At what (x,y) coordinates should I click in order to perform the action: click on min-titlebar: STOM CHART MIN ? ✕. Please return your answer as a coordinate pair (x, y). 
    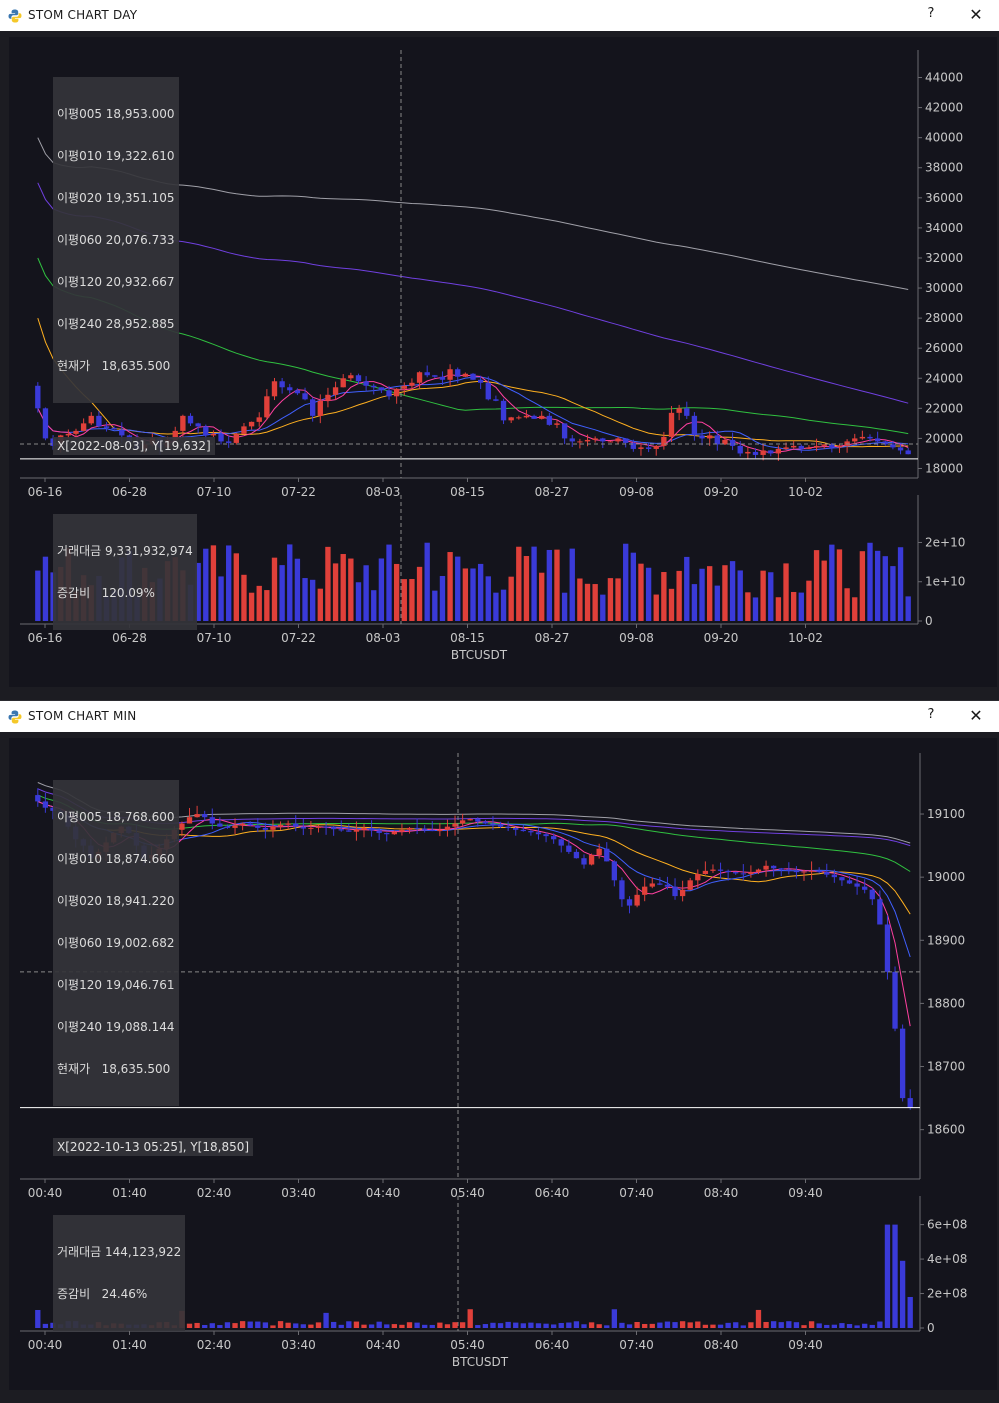
    Looking at the image, I should click on (499, 716).